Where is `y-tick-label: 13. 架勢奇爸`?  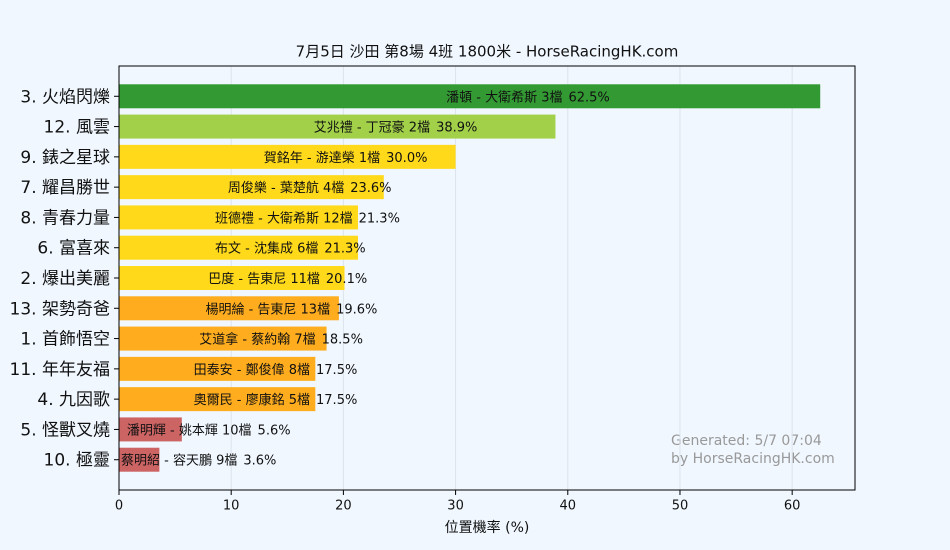
y-tick-label: 13. 架勢奇爸 is located at coordinates (60, 309).